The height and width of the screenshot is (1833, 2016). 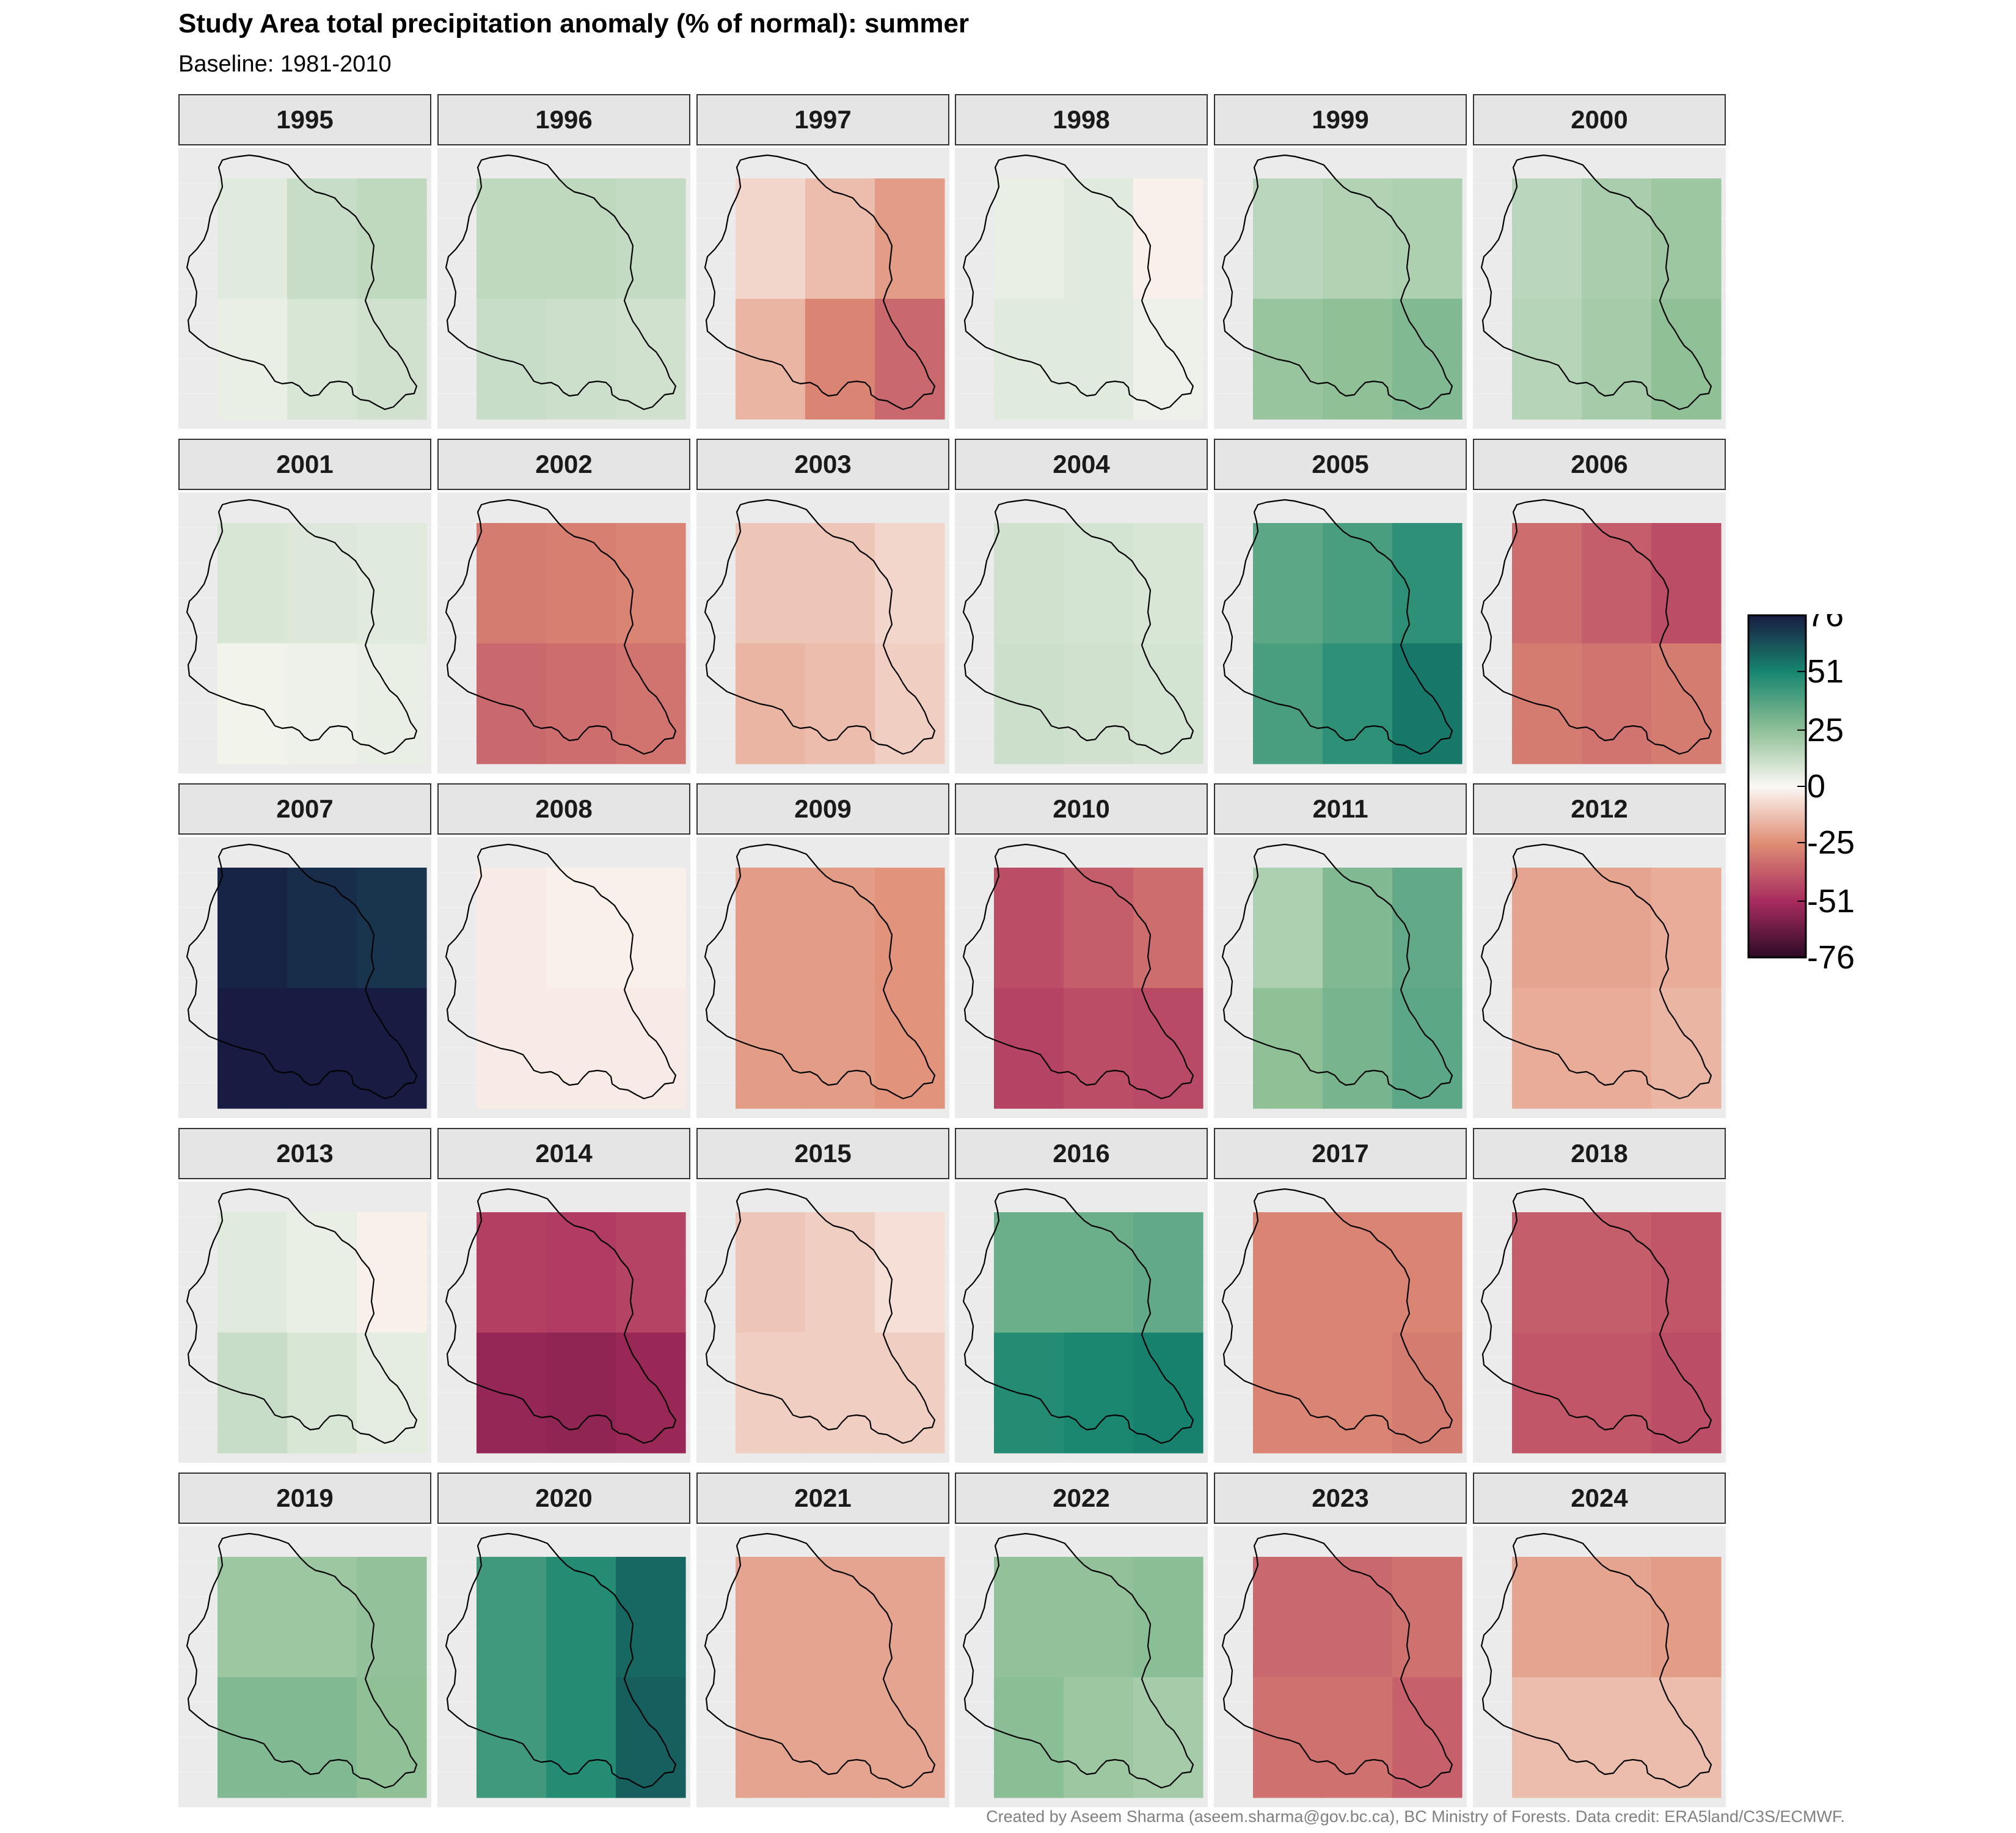 I want to click on facet-panel-1997: 1997, so click(x=823, y=261).